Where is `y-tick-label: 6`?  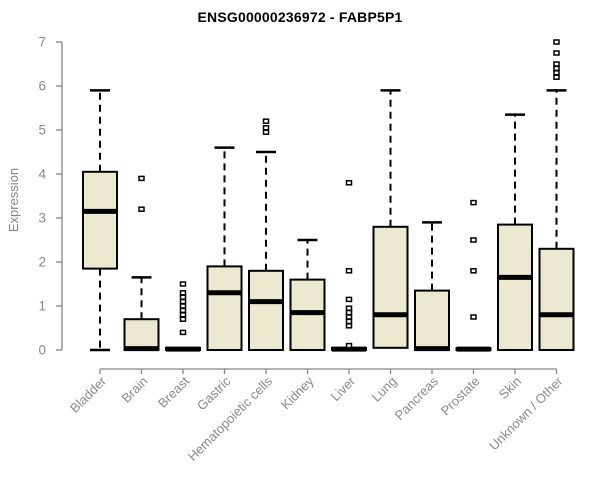
y-tick-label: 6 is located at coordinates (42, 86).